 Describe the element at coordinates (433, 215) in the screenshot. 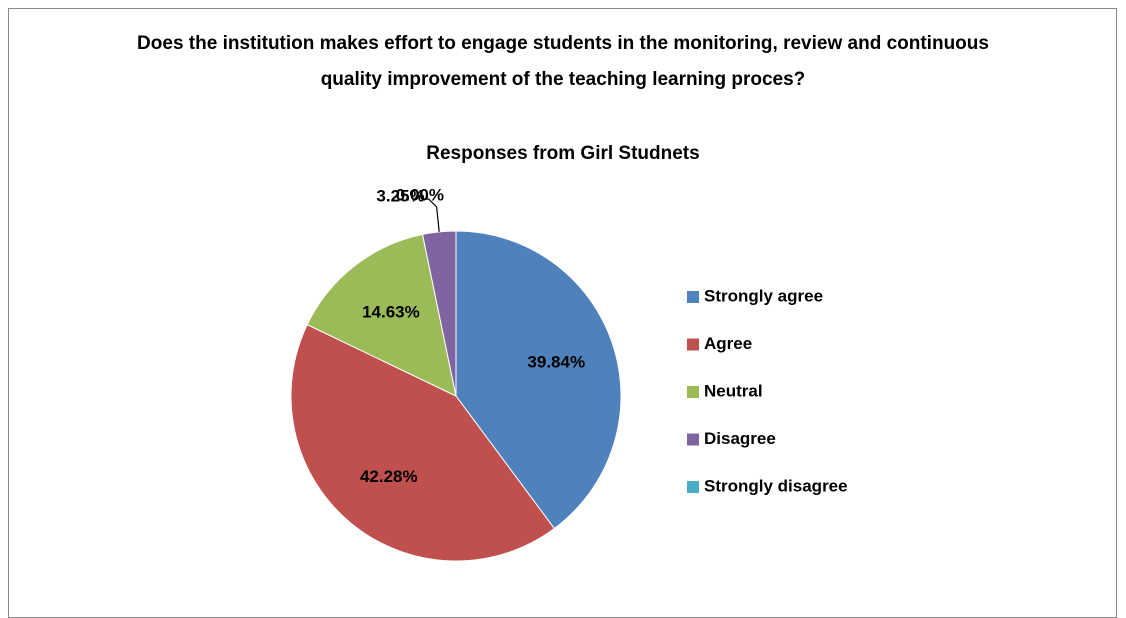

I see `leader-line` at that location.